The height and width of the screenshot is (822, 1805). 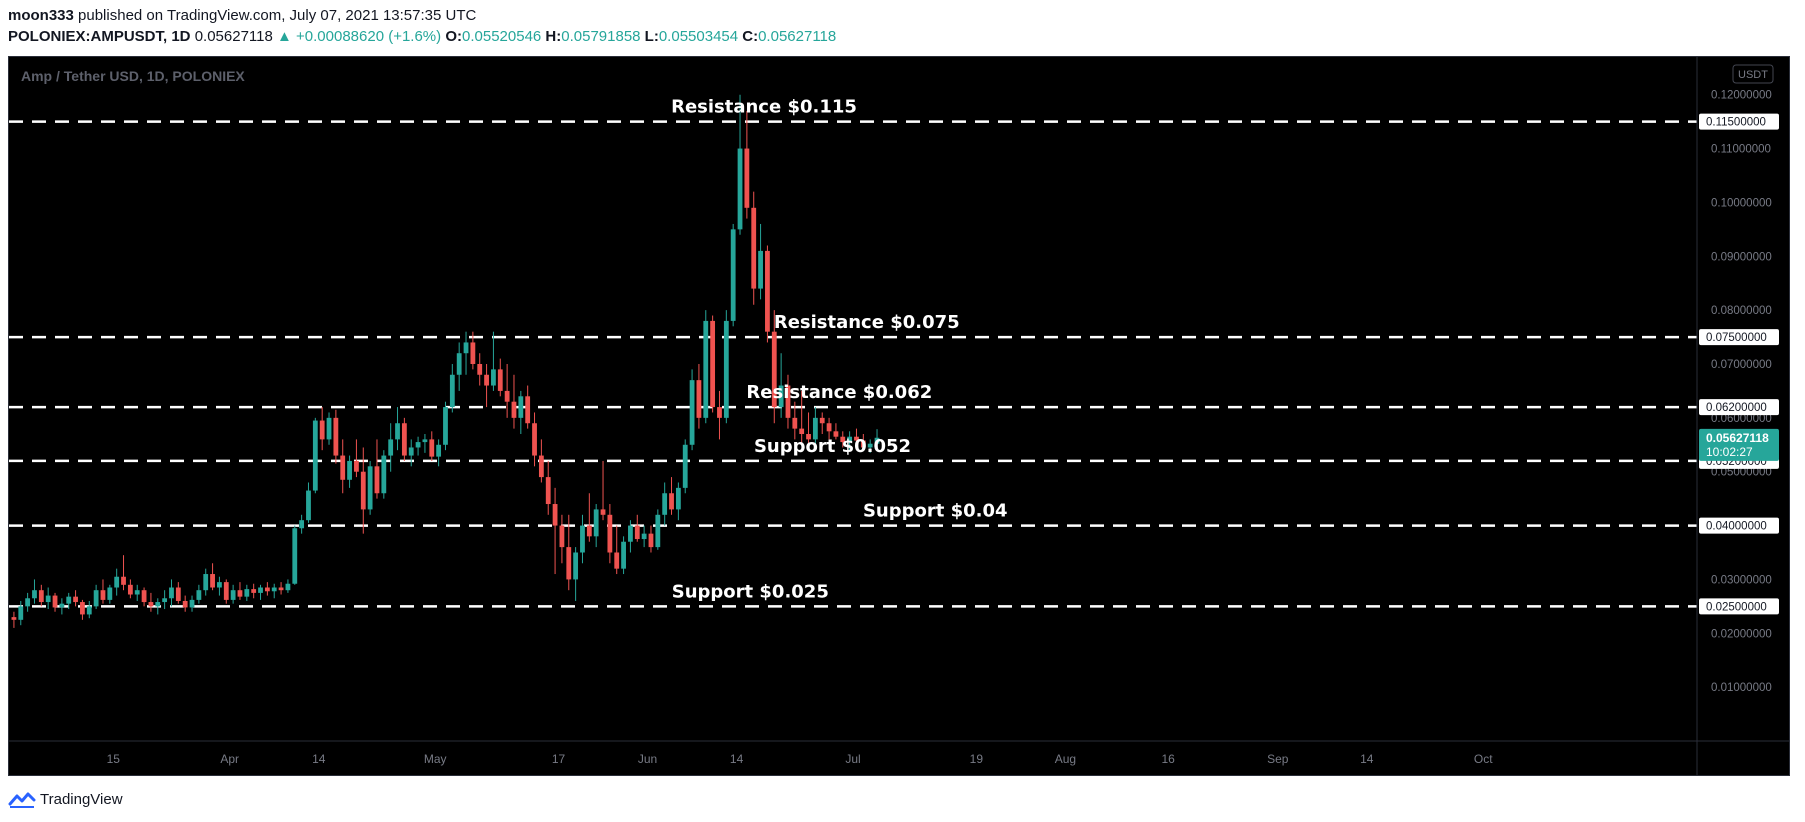 I want to click on price-change: ▲ +0.00088620 (+1.6%), so click(x=359, y=36).